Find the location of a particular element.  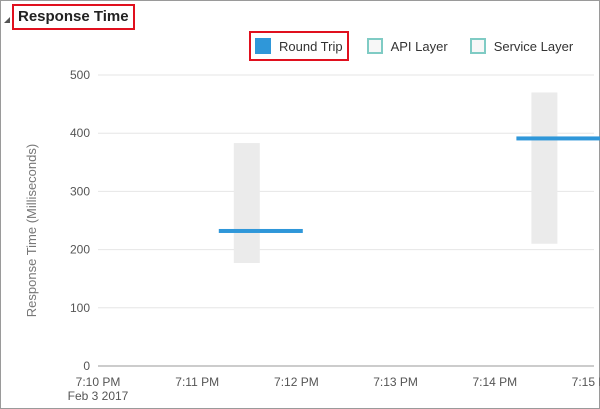

panel-title: Response Time is located at coordinates (73, 17).